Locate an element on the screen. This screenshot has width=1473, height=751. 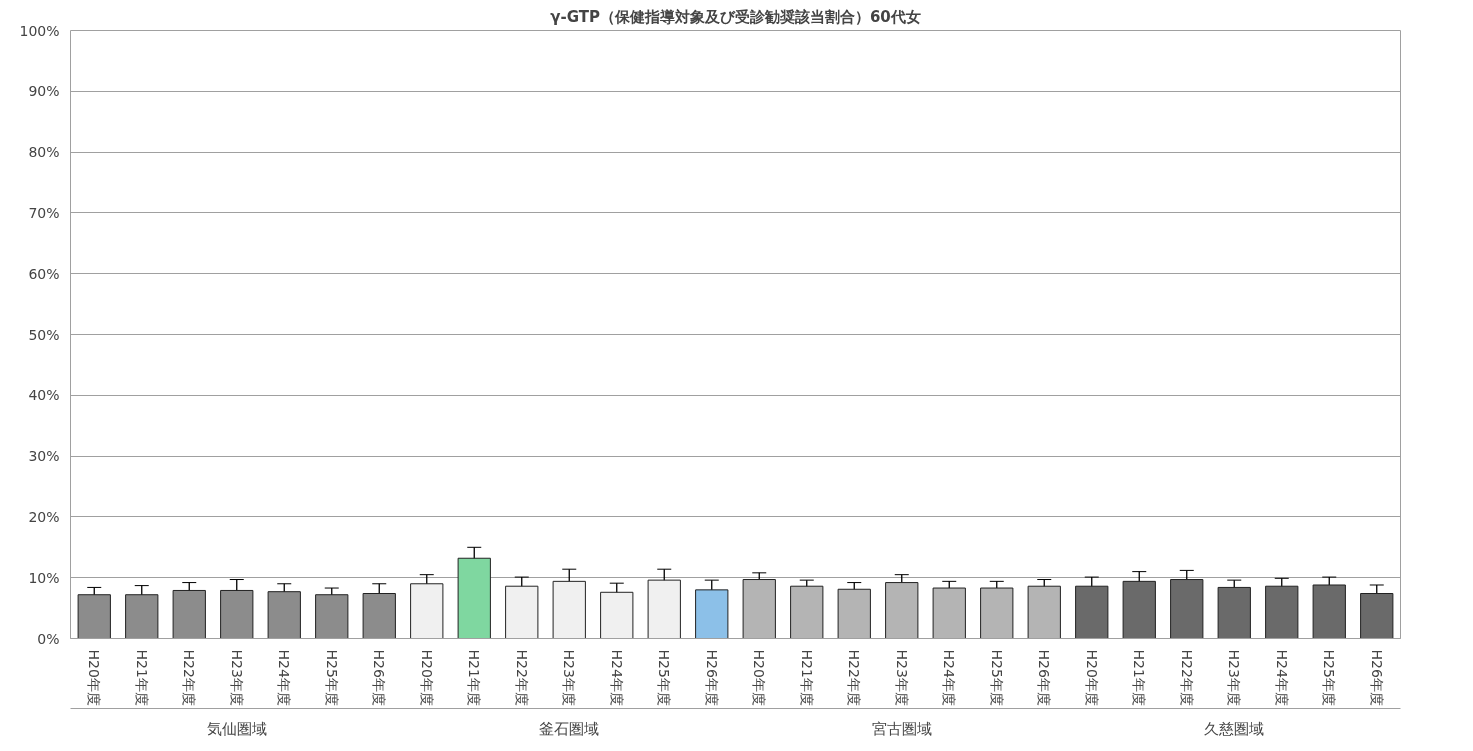
y-tick-label: 100% is located at coordinates (39, 30).